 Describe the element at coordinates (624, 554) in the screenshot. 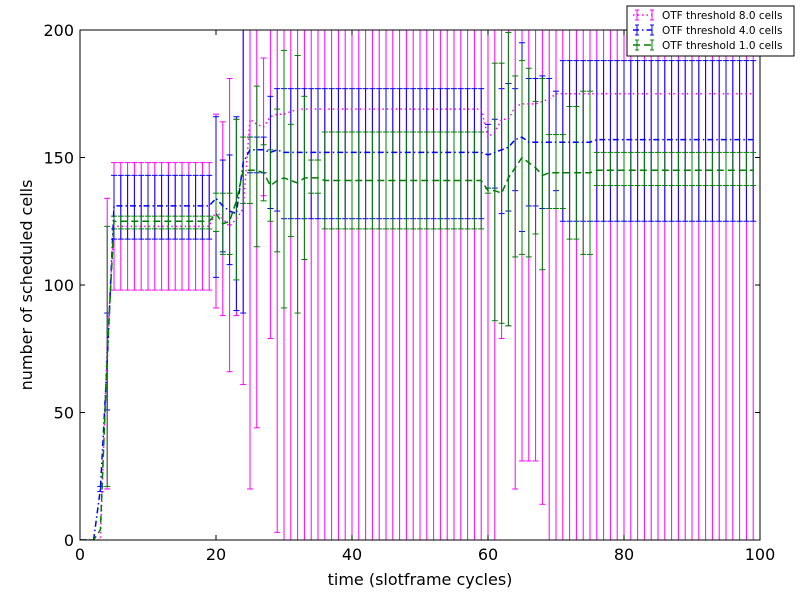

I see `x-tick-label: 80` at that location.